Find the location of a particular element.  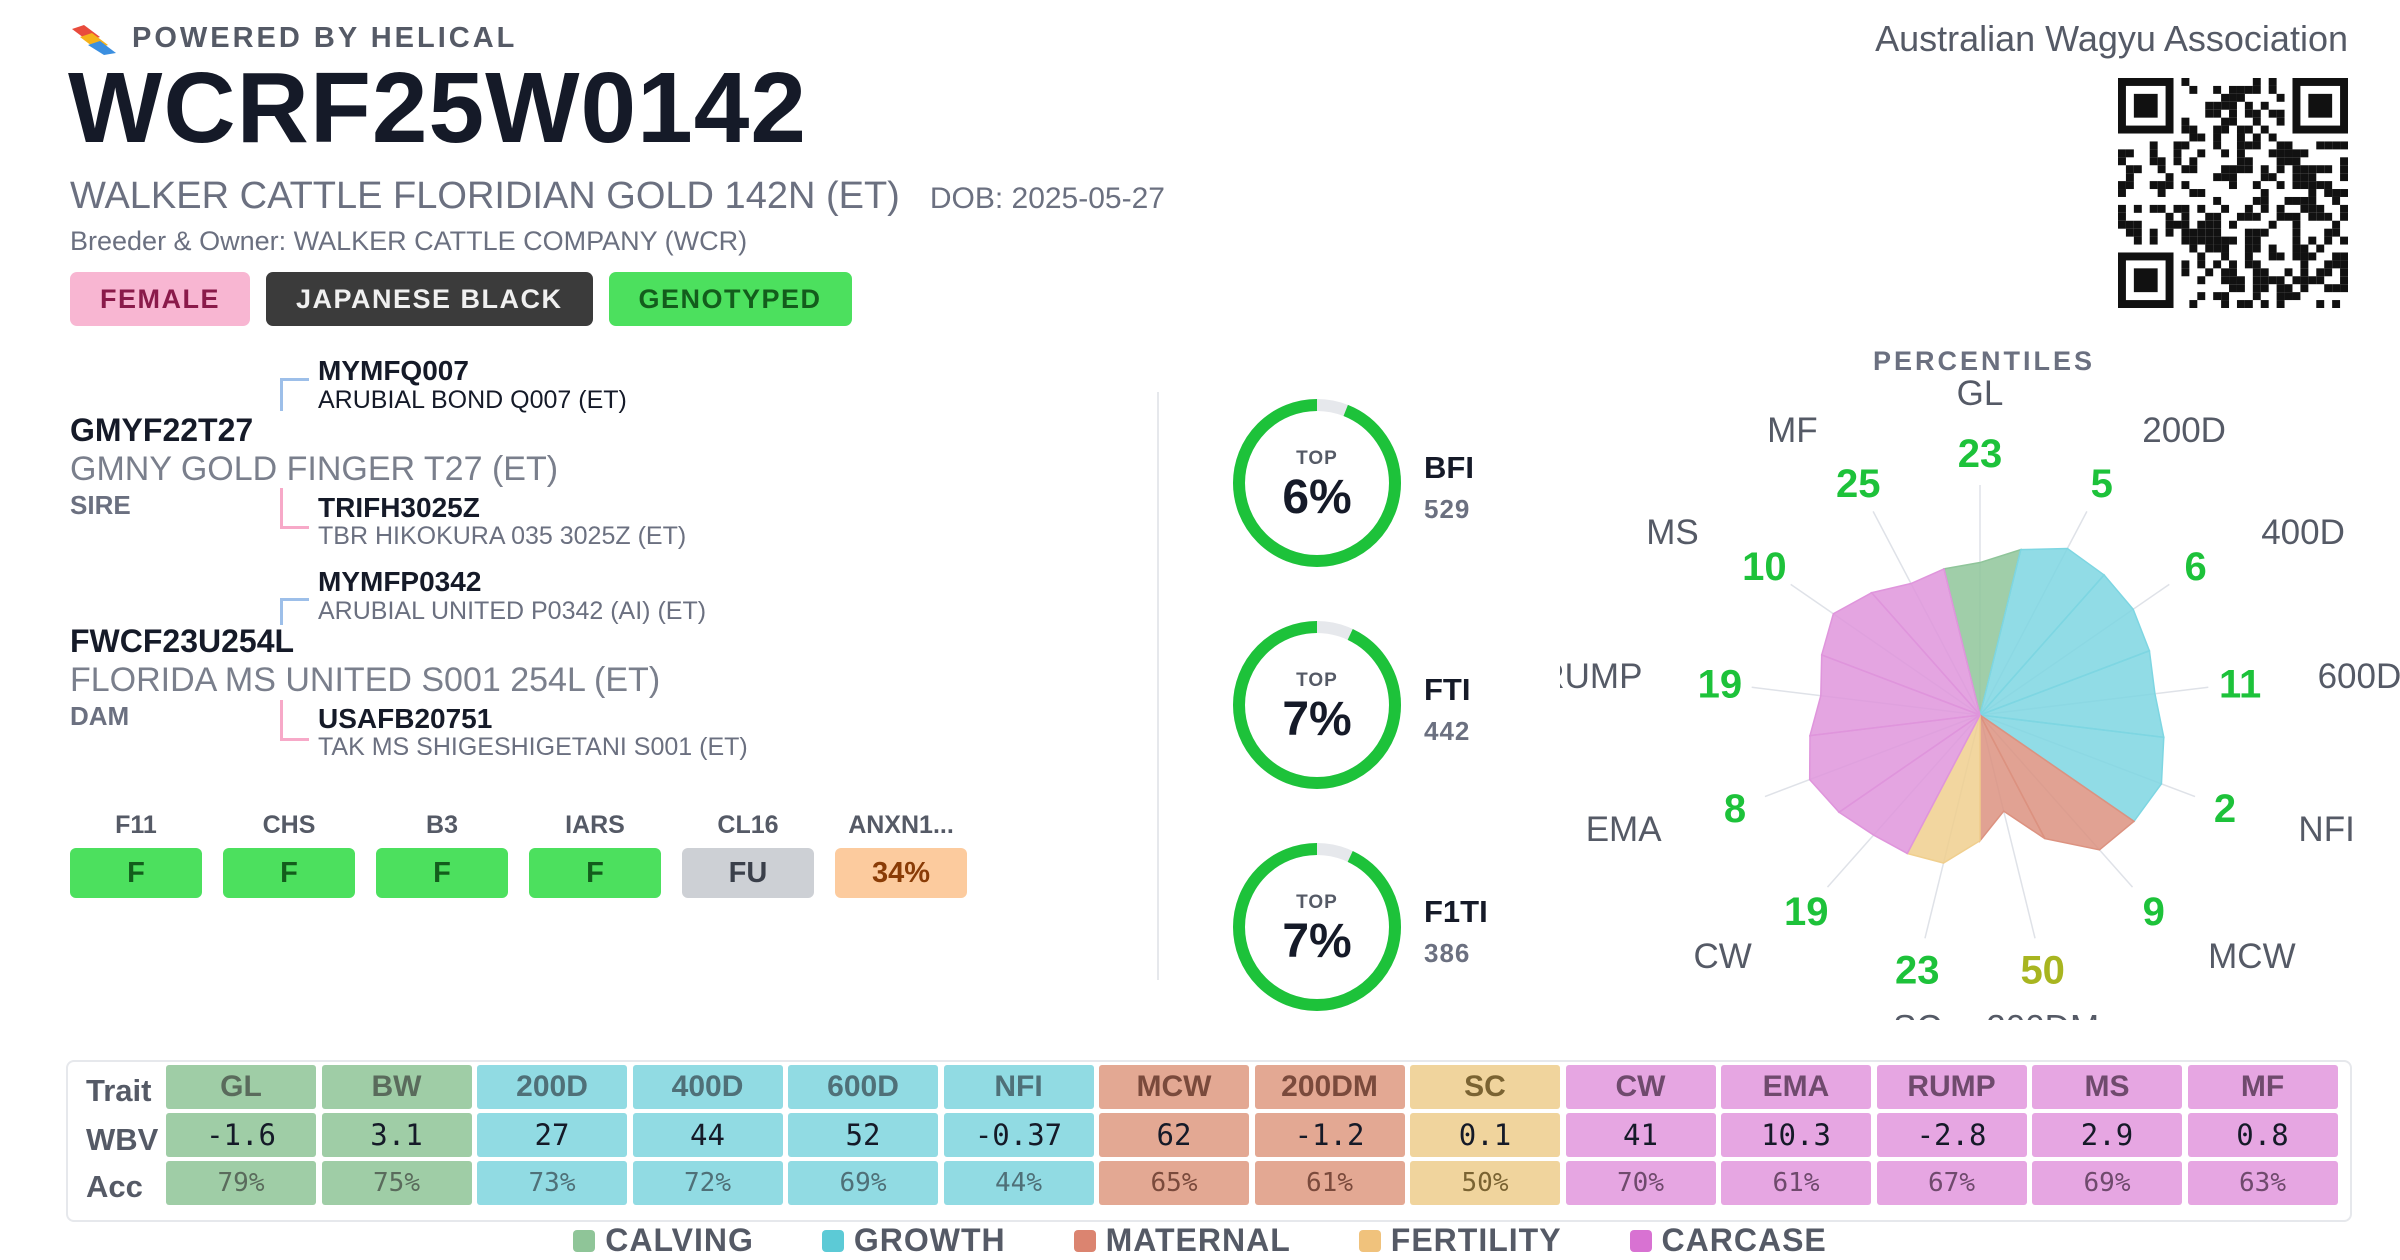

radar-value-label: 10 is located at coordinates (1764, 567).